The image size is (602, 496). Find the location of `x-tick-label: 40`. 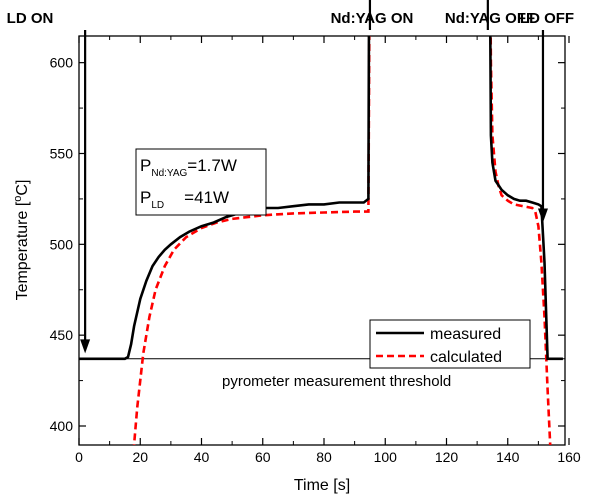

x-tick-label: 40 is located at coordinates (202, 457).